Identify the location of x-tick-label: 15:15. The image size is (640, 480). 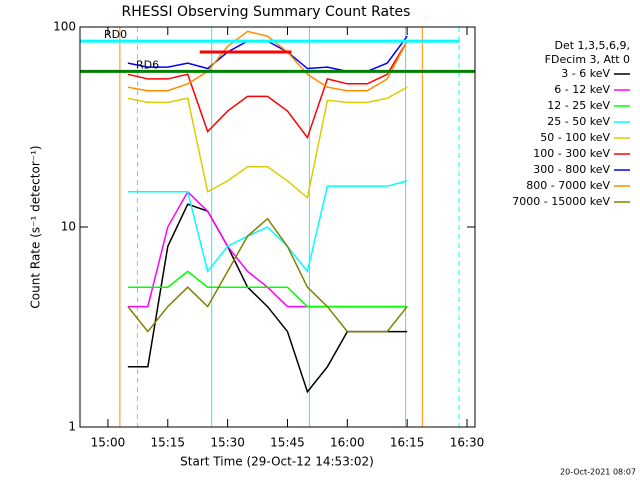
(167, 443).